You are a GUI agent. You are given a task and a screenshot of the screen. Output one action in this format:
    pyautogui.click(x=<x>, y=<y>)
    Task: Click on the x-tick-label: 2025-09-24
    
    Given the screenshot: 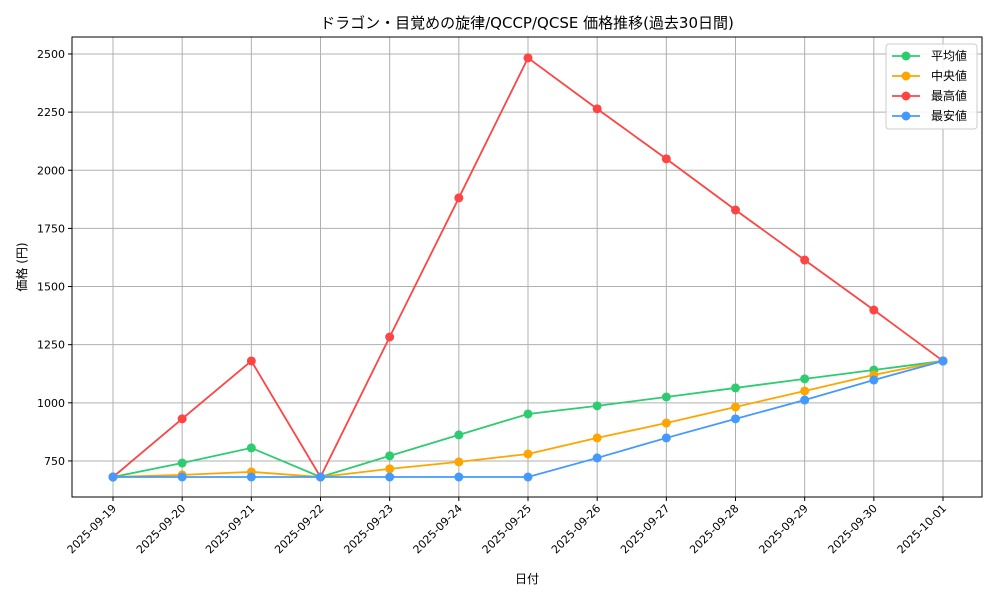 What is the action you would take?
    pyautogui.click(x=438, y=529)
    